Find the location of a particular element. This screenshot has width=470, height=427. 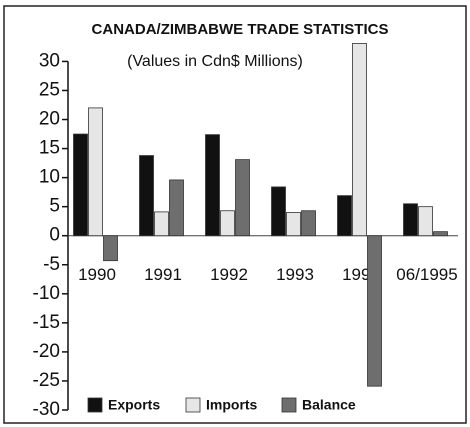

legend-label: Imports is located at coordinates (232, 405).